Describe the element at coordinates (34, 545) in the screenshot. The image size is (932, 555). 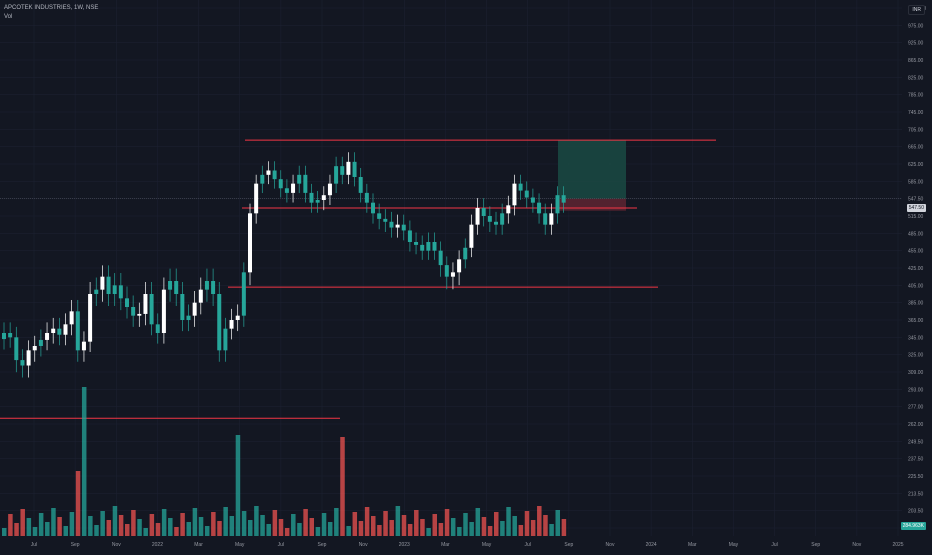
I see `time-axis-tick: Jul` at that location.